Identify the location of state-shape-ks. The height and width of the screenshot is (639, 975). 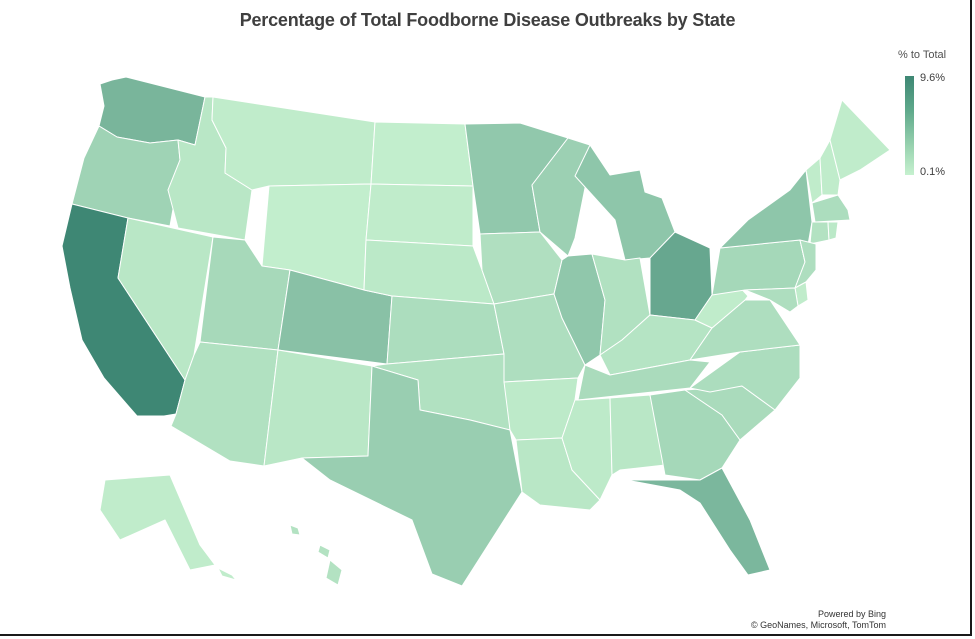
(445, 330).